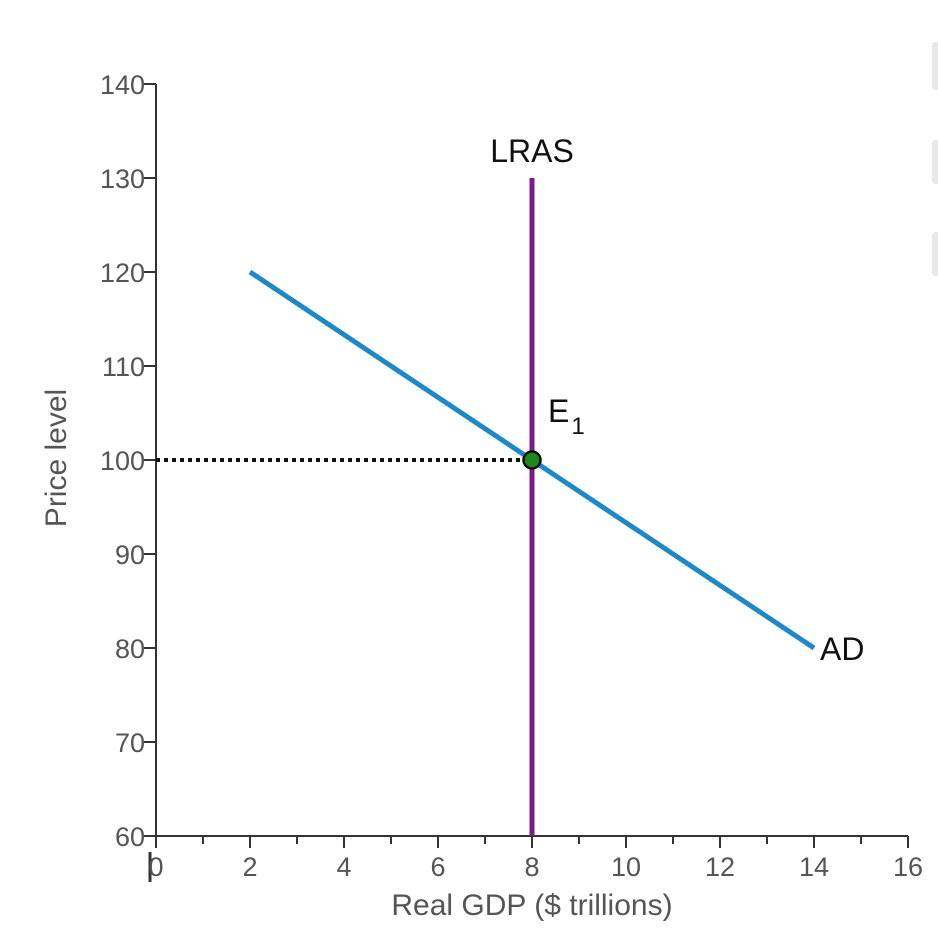 This screenshot has width=938, height=942. What do you see at coordinates (122, 273) in the screenshot?
I see `y-tick-label: 120` at bounding box center [122, 273].